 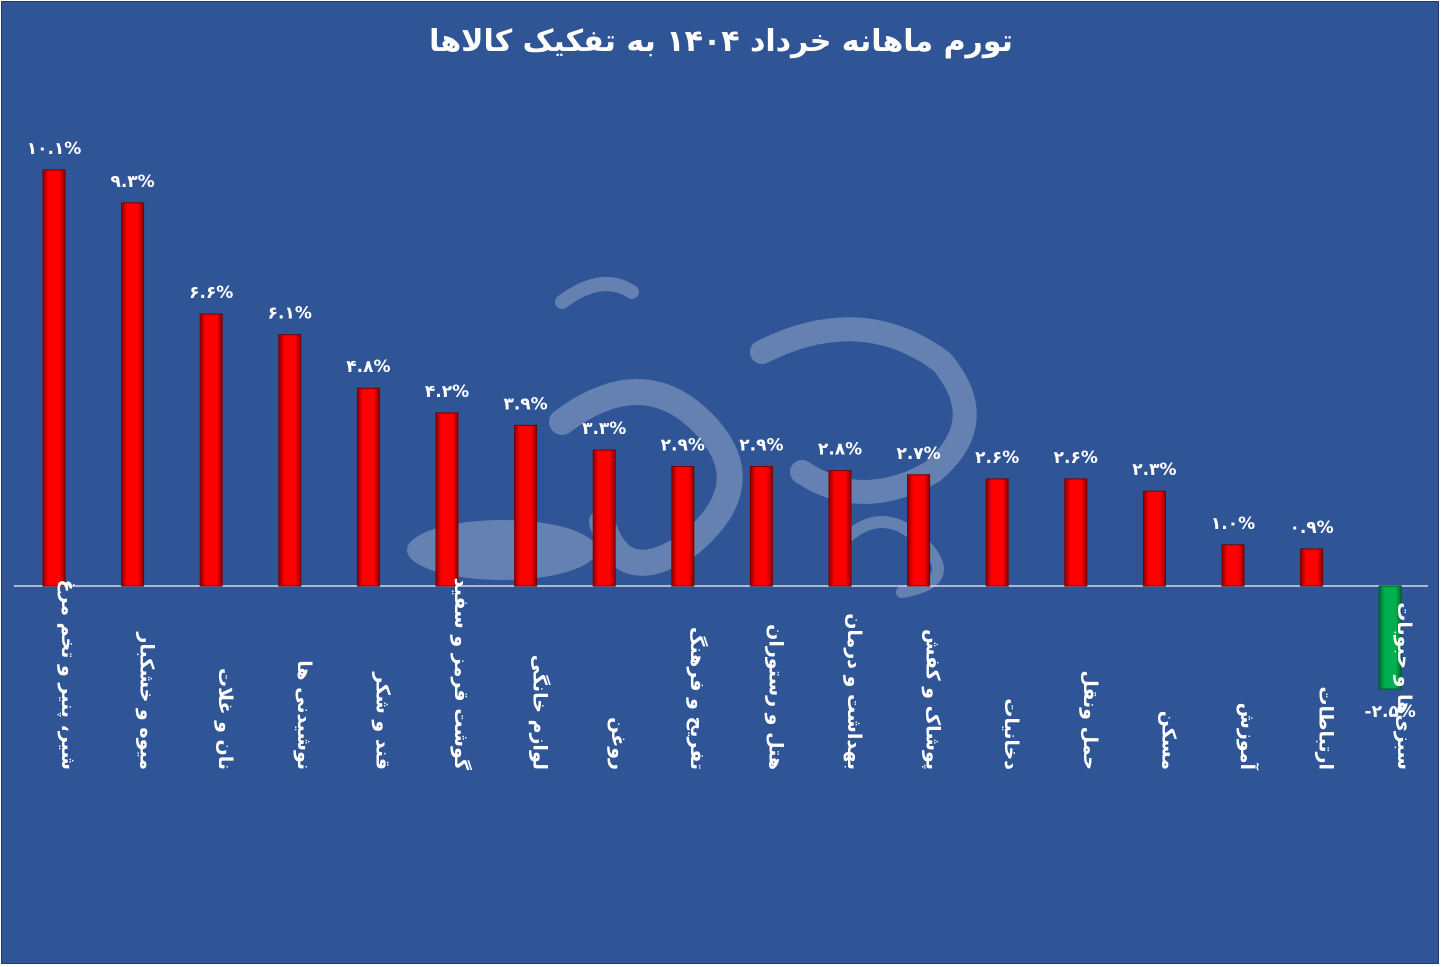 What do you see at coordinates (683, 446) in the screenshot?
I see `data-label-9: ۲.۹%` at bounding box center [683, 446].